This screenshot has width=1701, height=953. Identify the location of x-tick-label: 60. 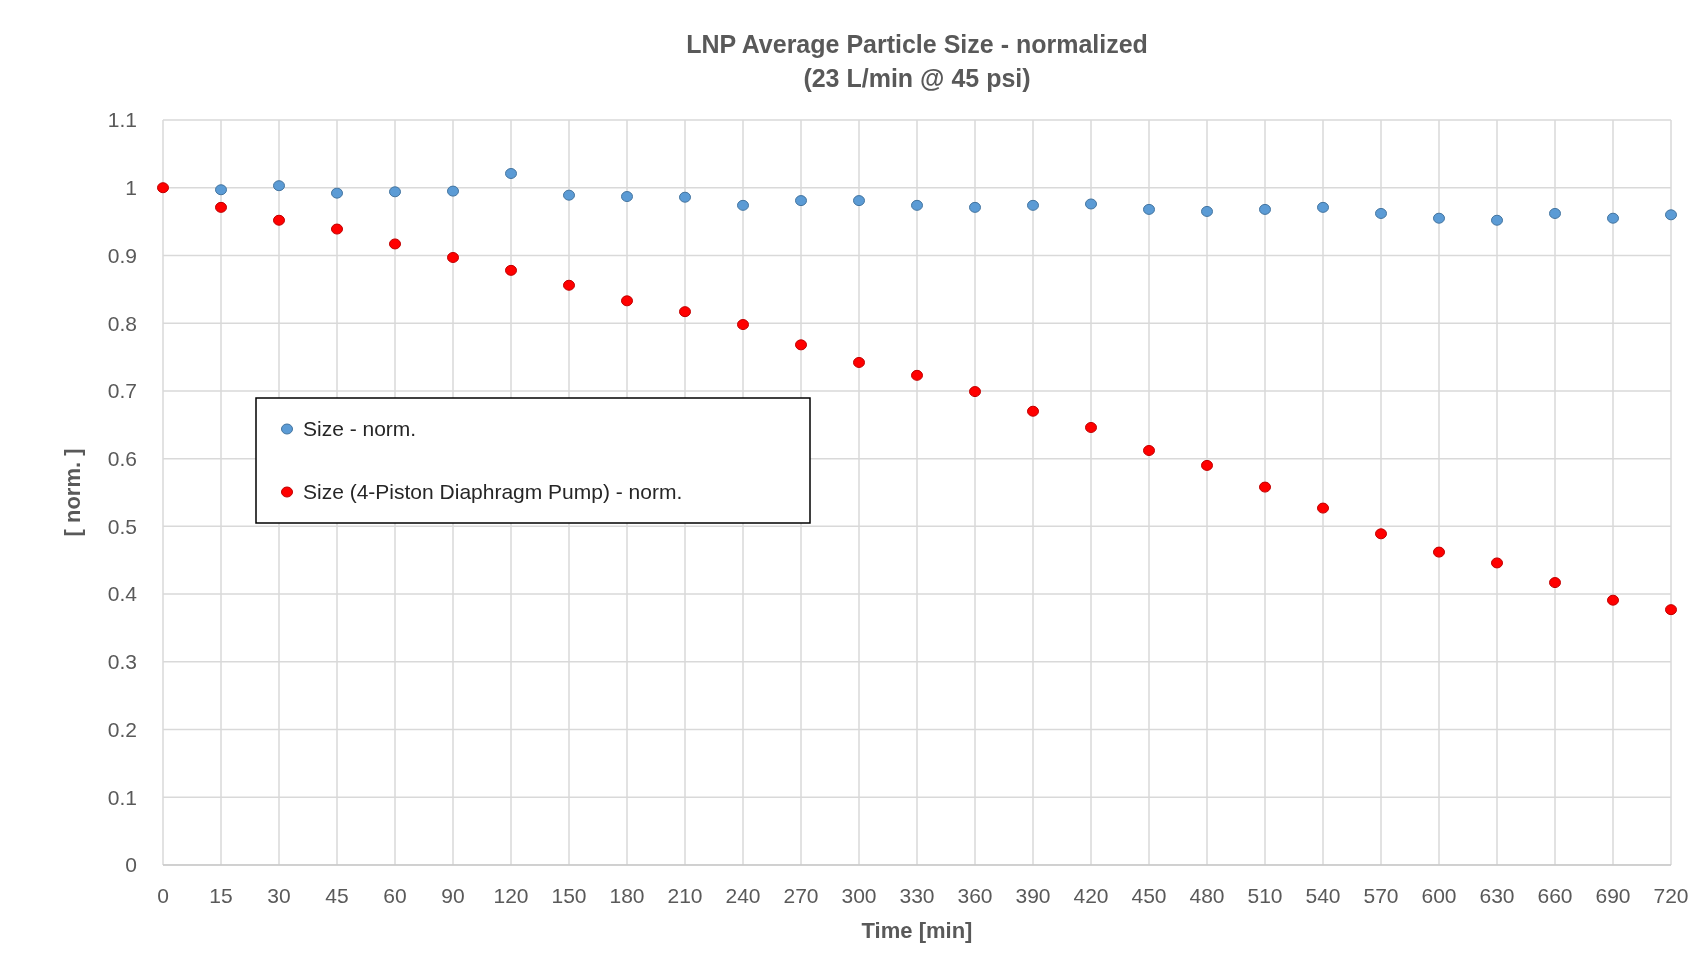
(395, 895).